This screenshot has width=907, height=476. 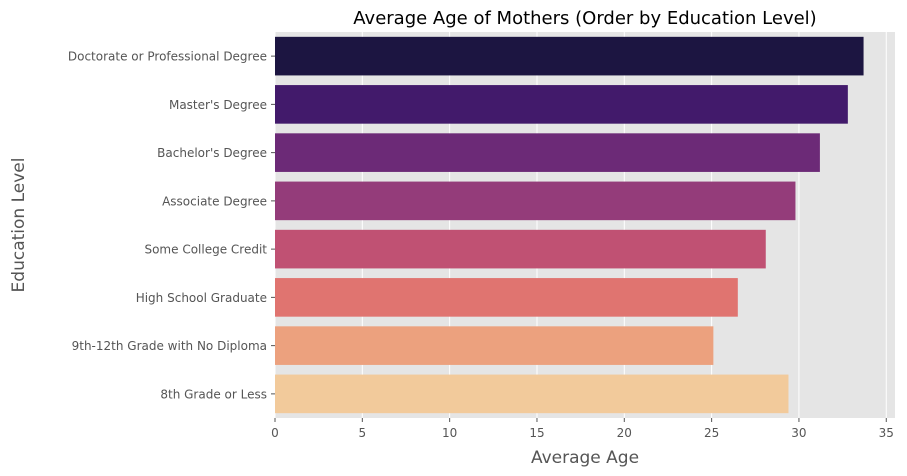 I want to click on x-tick-labels: 0 5 10 15 20 25 30 35, so click(x=582, y=429).